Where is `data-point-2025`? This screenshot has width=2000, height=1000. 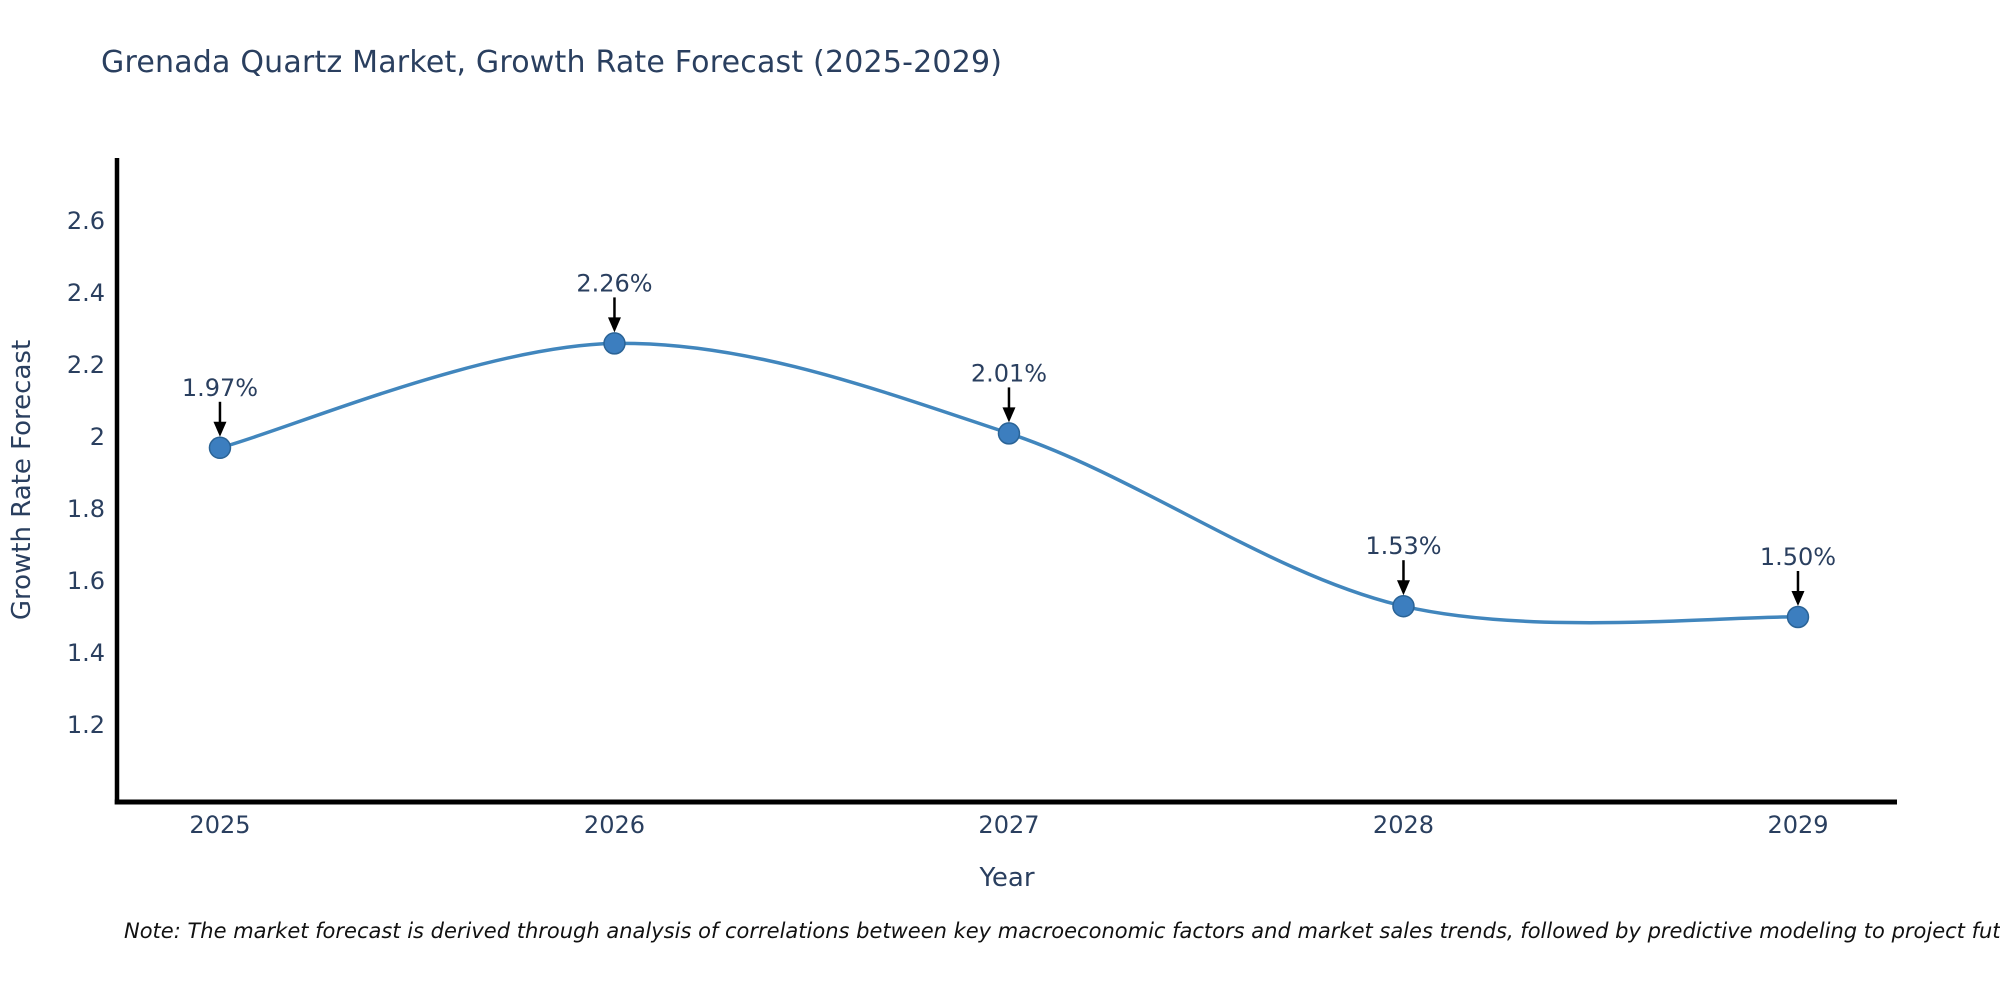 data-point-2025 is located at coordinates (220, 448).